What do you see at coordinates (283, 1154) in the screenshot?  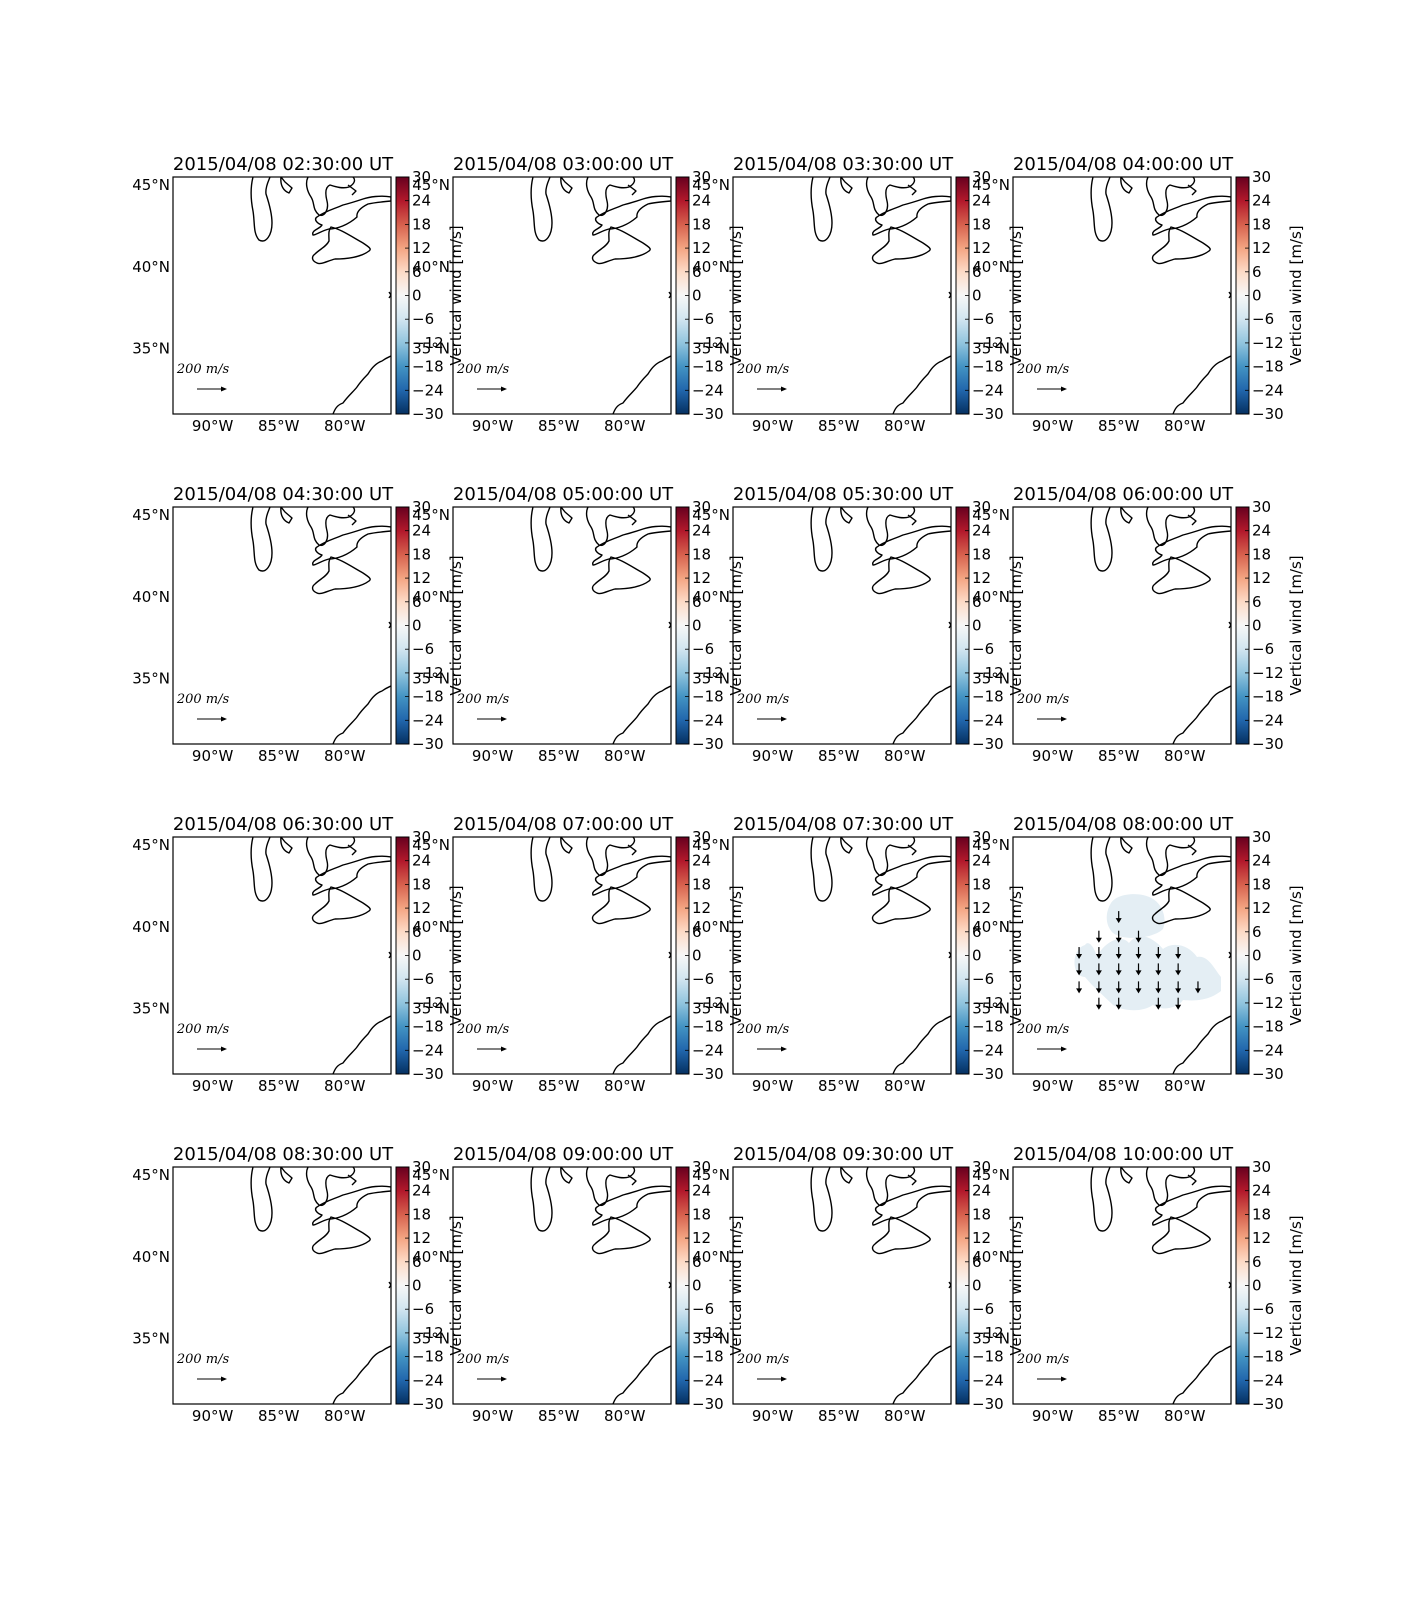 I see `panel-title: 2015/04/08 08:30:00 UT` at bounding box center [283, 1154].